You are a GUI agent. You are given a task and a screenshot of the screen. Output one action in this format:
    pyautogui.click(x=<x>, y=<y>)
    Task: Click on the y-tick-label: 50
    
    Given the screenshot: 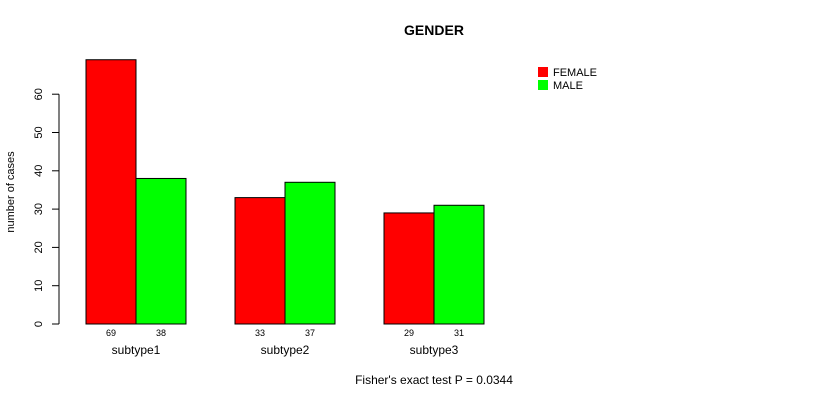 What is the action you would take?
    pyautogui.click(x=39, y=132)
    